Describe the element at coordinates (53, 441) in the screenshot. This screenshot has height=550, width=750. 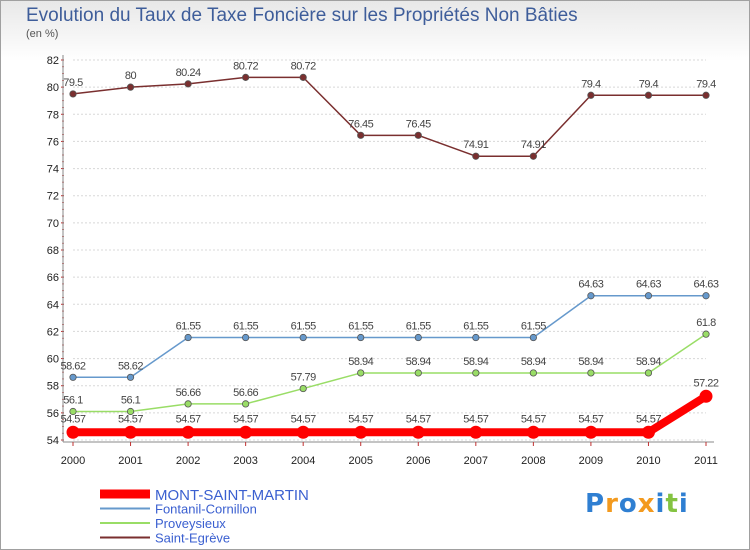
I see `y-tick-label: 54` at that location.